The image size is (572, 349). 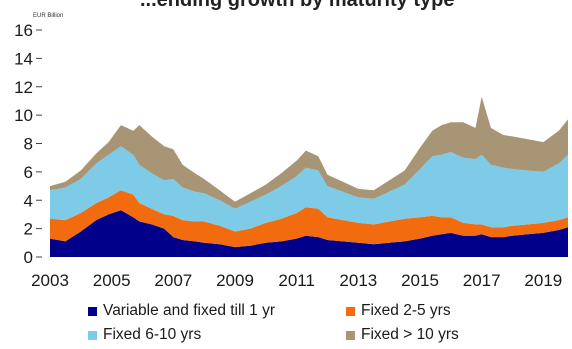 What do you see at coordinates (23, 87) in the screenshot?
I see `y-tick-label: 12` at bounding box center [23, 87].